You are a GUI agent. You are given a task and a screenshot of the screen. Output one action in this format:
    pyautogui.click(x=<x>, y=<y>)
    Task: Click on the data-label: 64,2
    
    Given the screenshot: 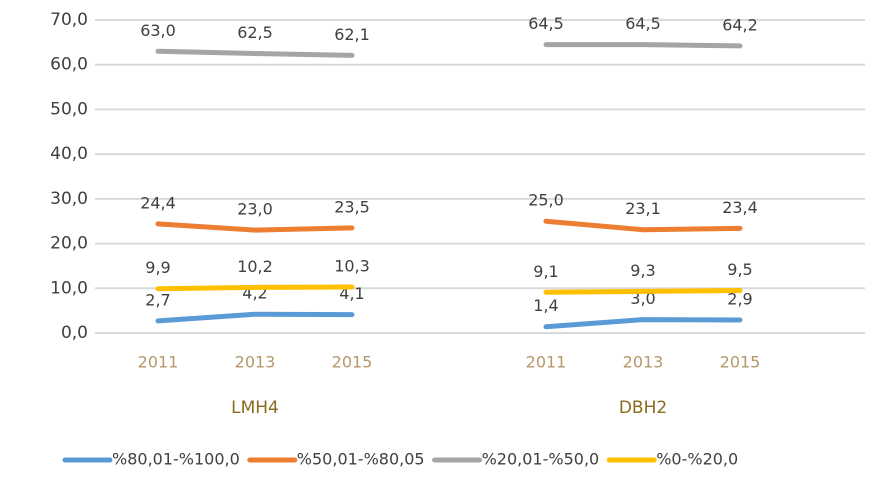 What is the action you would take?
    pyautogui.click(x=740, y=24)
    